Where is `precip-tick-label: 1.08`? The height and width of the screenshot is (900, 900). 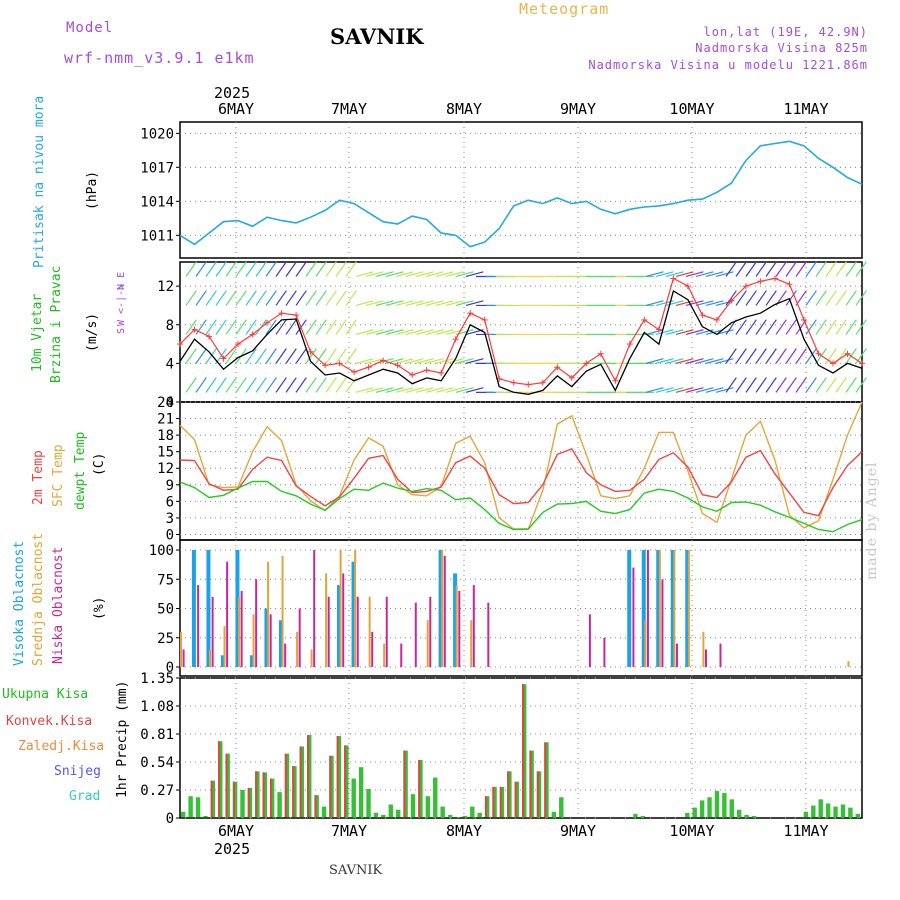
precip-tick-label: 1.08 is located at coordinates (157, 707).